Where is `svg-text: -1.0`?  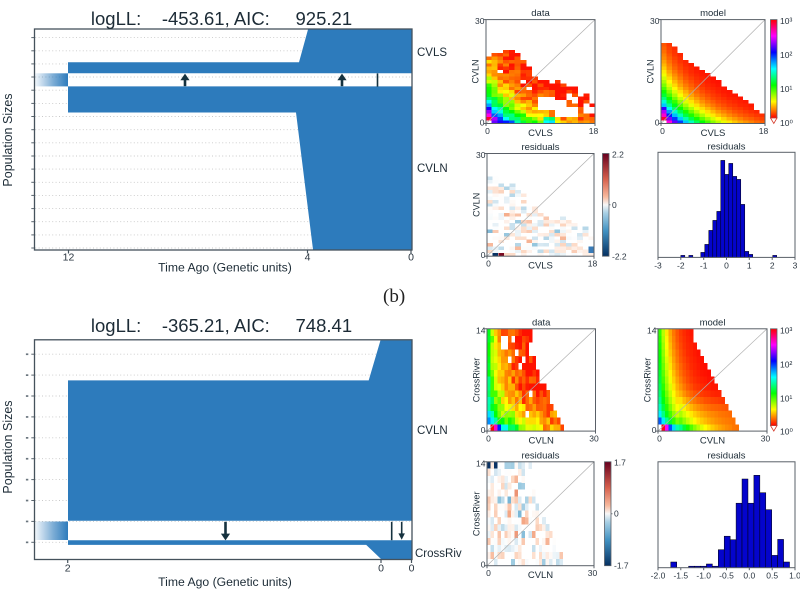 svg-text: -1.0 is located at coordinates (703, 576).